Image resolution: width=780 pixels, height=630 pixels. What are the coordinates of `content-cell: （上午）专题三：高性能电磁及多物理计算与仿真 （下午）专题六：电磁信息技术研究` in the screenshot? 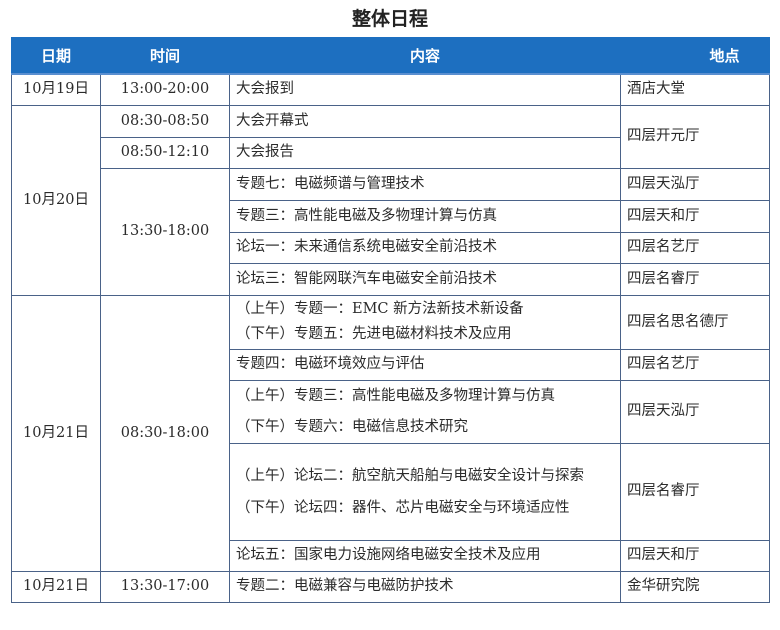 It's located at (425, 411).